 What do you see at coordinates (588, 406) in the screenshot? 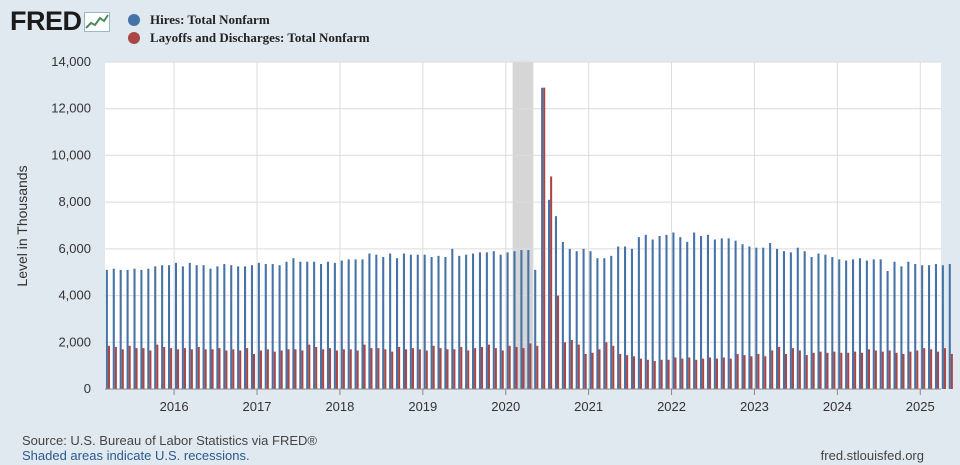
I see `x-tick-label: 2021` at bounding box center [588, 406].